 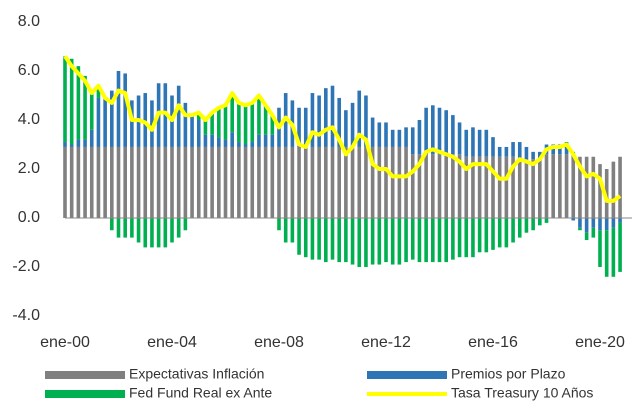 What do you see at coordinates (600, 342) in the screenshot?
I see `x-tick-label: ene-20` at bounding box center [600, 342].